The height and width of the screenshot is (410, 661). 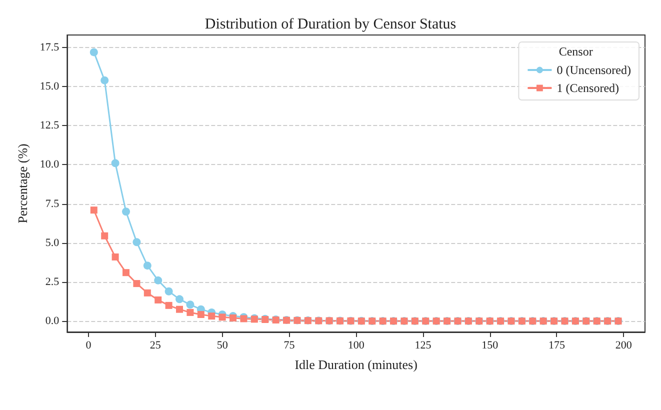 I want to click on x-tick-label: 0, so click(x=89, y=346).